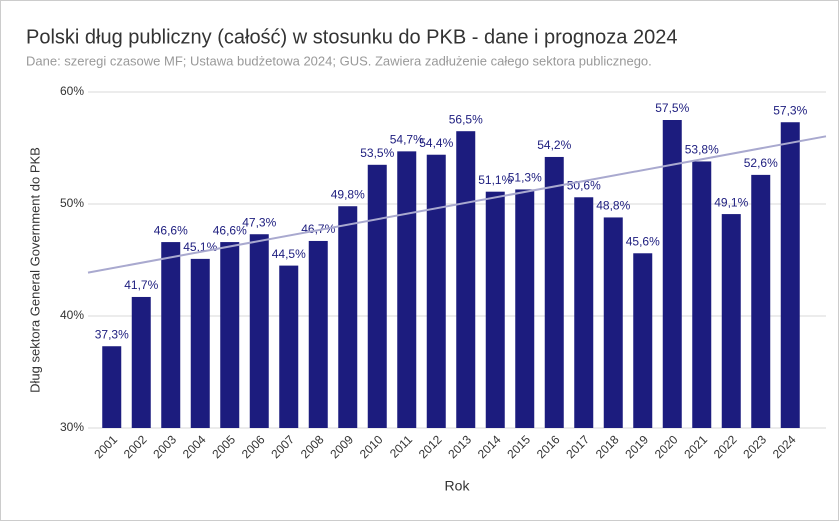  I want to click on value-label: 44,5%, so click(289, 254).